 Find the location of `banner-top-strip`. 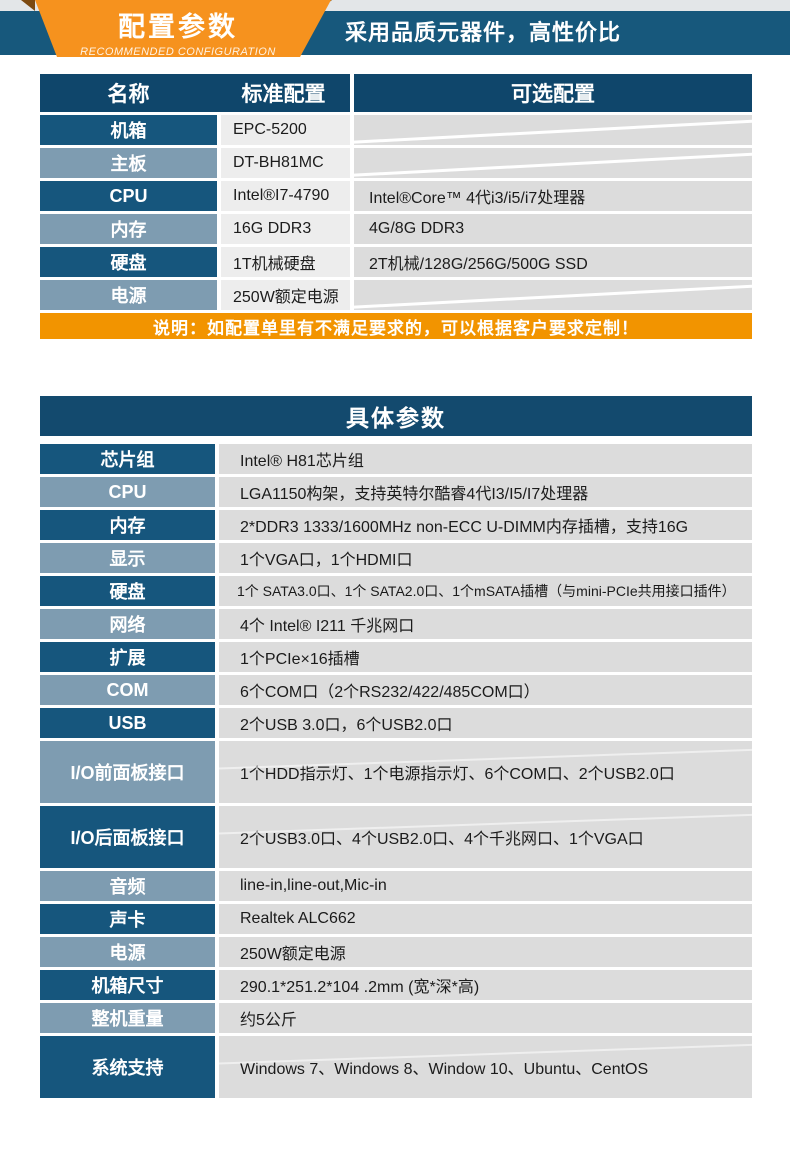

banner-top-strip is located at coordinates (395, 5).